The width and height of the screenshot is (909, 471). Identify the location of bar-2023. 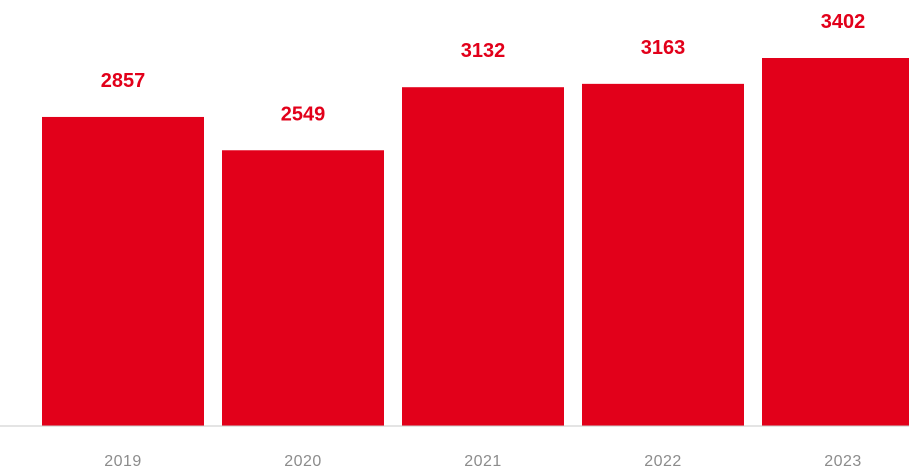
(835, 242).